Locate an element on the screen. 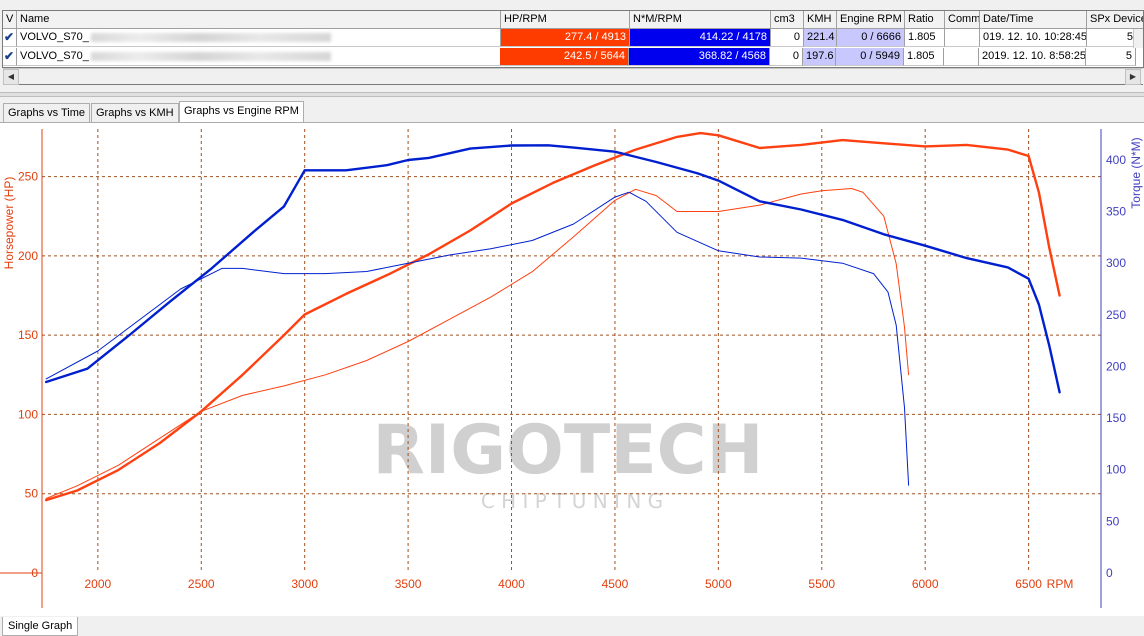 The width and height of the screenshot is (1144, 636). tab-graphs-vs-kmh: Graphs vs KMH is located at coordinates (135, 113).